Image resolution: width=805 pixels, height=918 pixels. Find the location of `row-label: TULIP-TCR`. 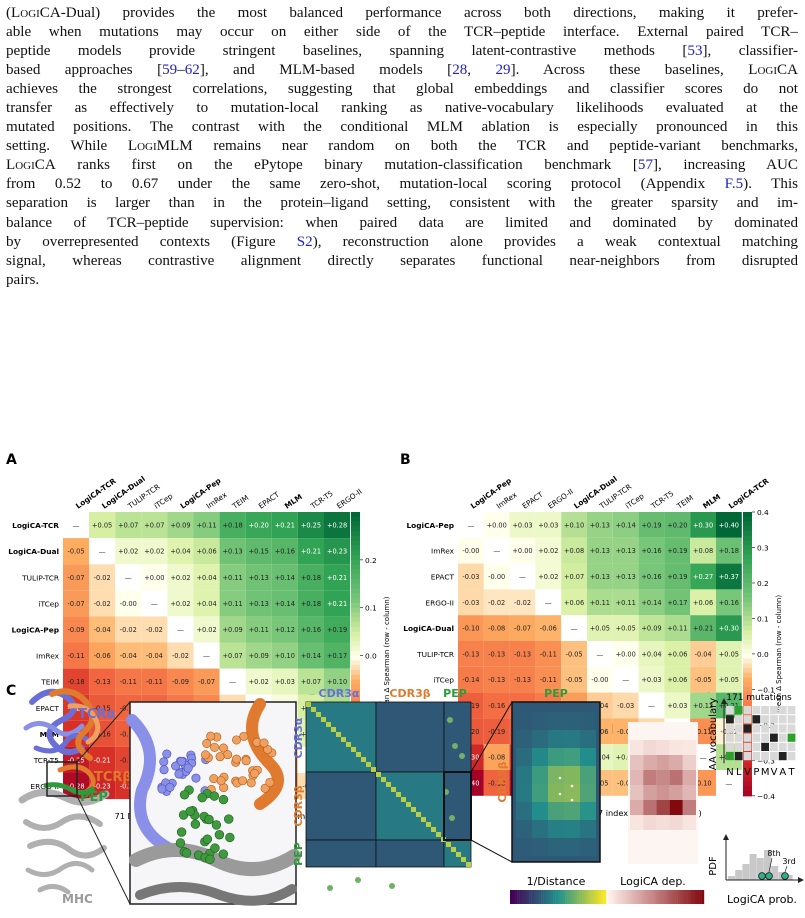

row-label: TULIP-TCR is located at coordinates (435, 654).